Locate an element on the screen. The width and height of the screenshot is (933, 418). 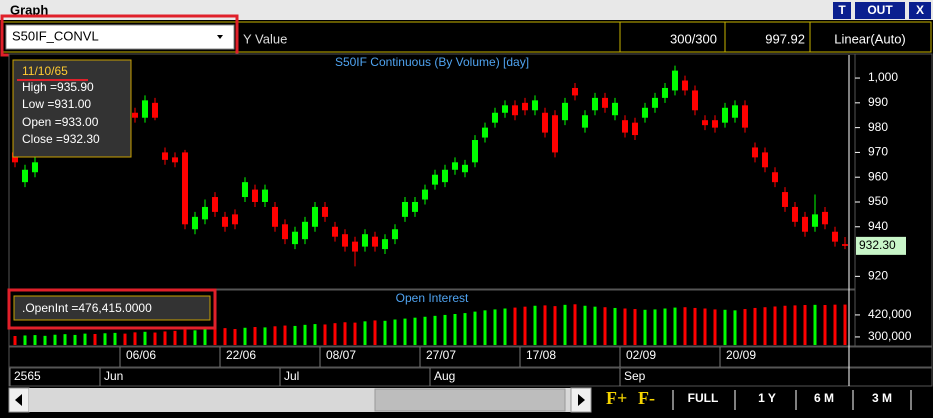
range-button: 6 M is located at coordinates (824, 398).